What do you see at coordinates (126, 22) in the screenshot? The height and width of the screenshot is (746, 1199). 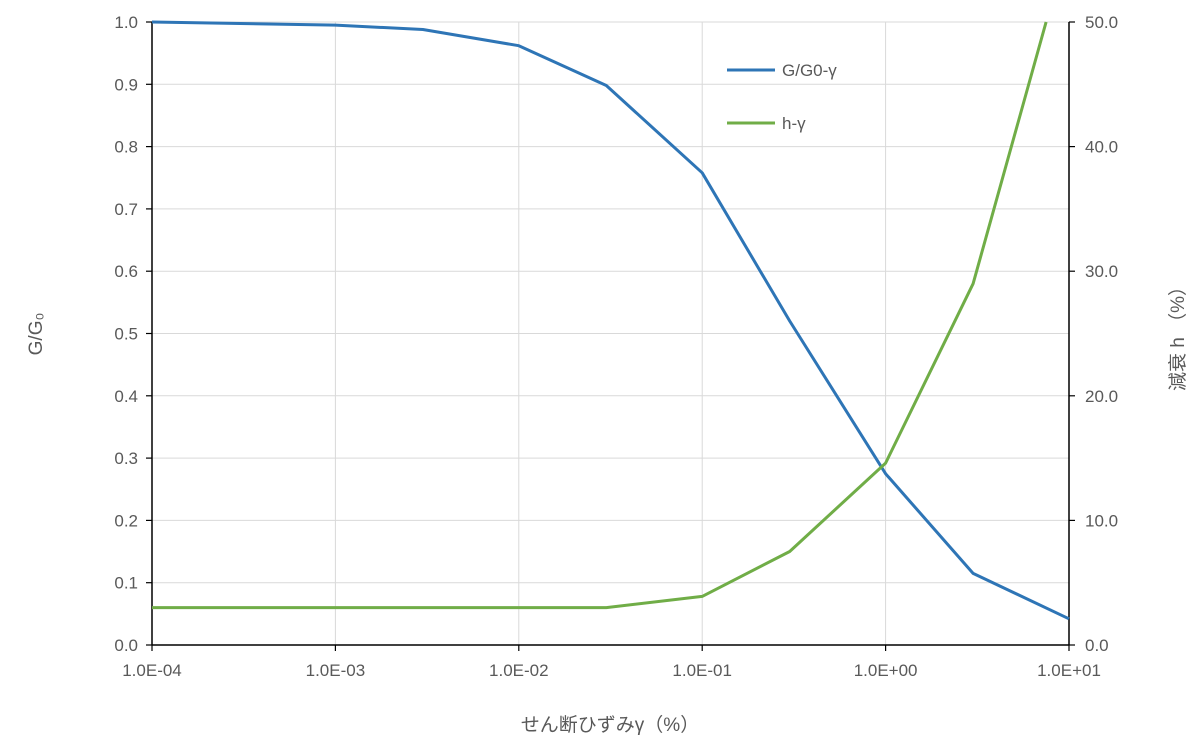 I see `y-left-tick-label: 1.0` at bounding box center [126, 22].